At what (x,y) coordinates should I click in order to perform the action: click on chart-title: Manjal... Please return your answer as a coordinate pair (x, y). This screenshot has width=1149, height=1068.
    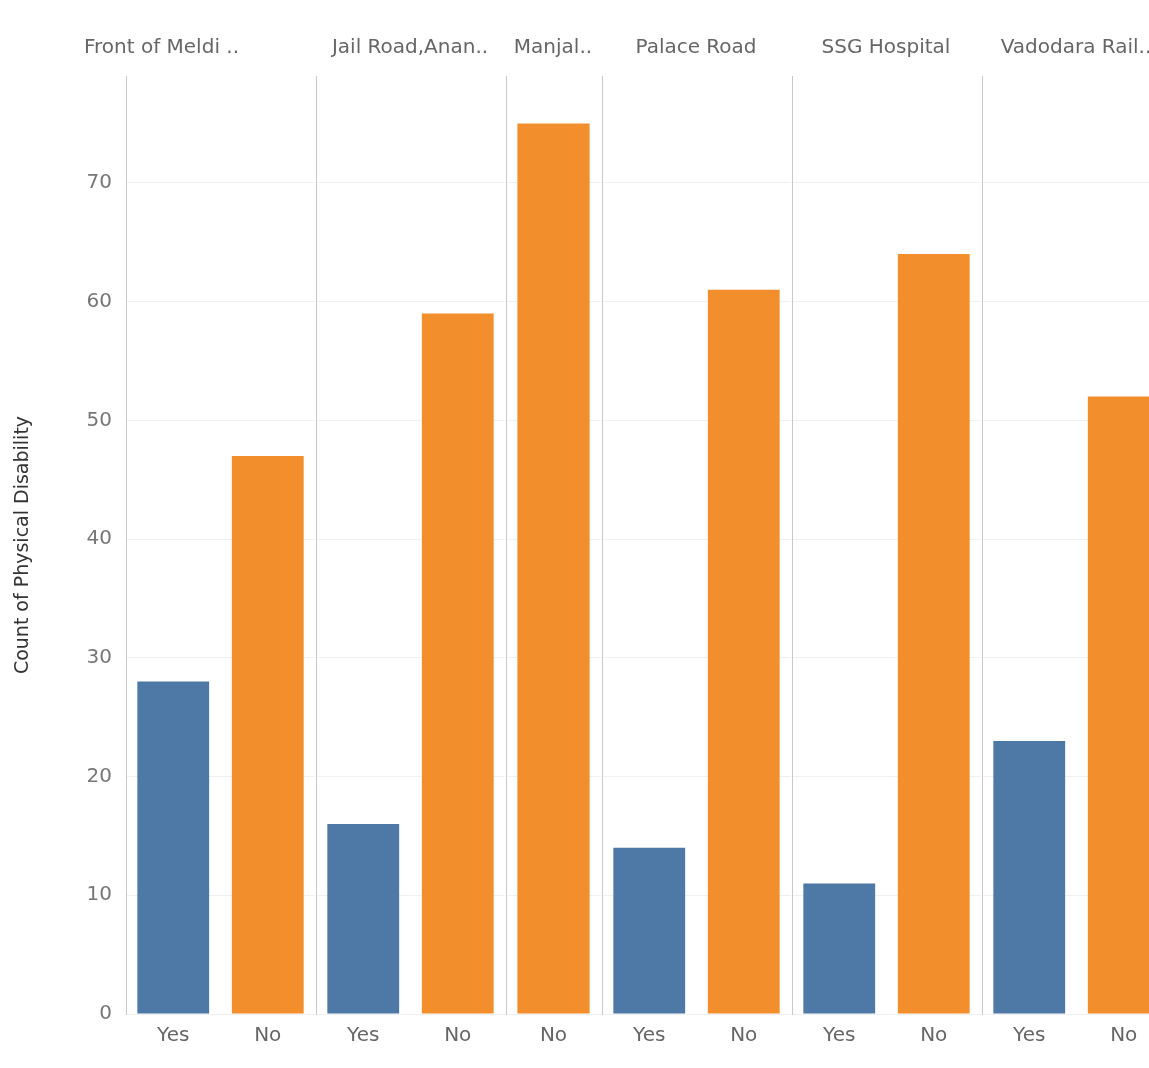
    Looking at the image, I should click on (553, 46).